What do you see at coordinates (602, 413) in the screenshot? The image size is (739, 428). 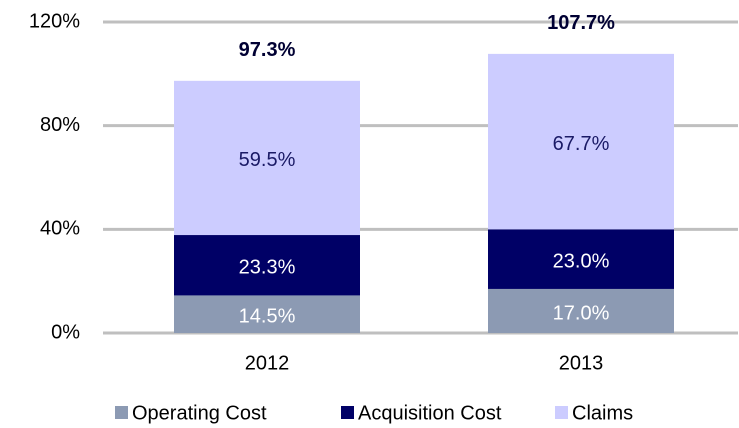 I see `legend-label: Claims` at bounding box center [602, 413].